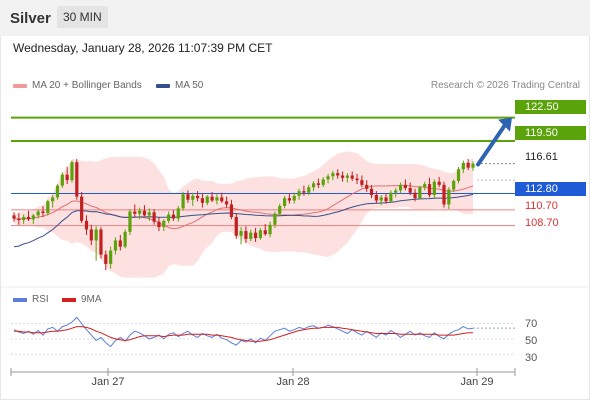 The image size is (590, 400). What do you see at coordinates (189, 85) in the screenshot?
I see `legend-ma50-label: MA 50` at bounding box center [189, 85].